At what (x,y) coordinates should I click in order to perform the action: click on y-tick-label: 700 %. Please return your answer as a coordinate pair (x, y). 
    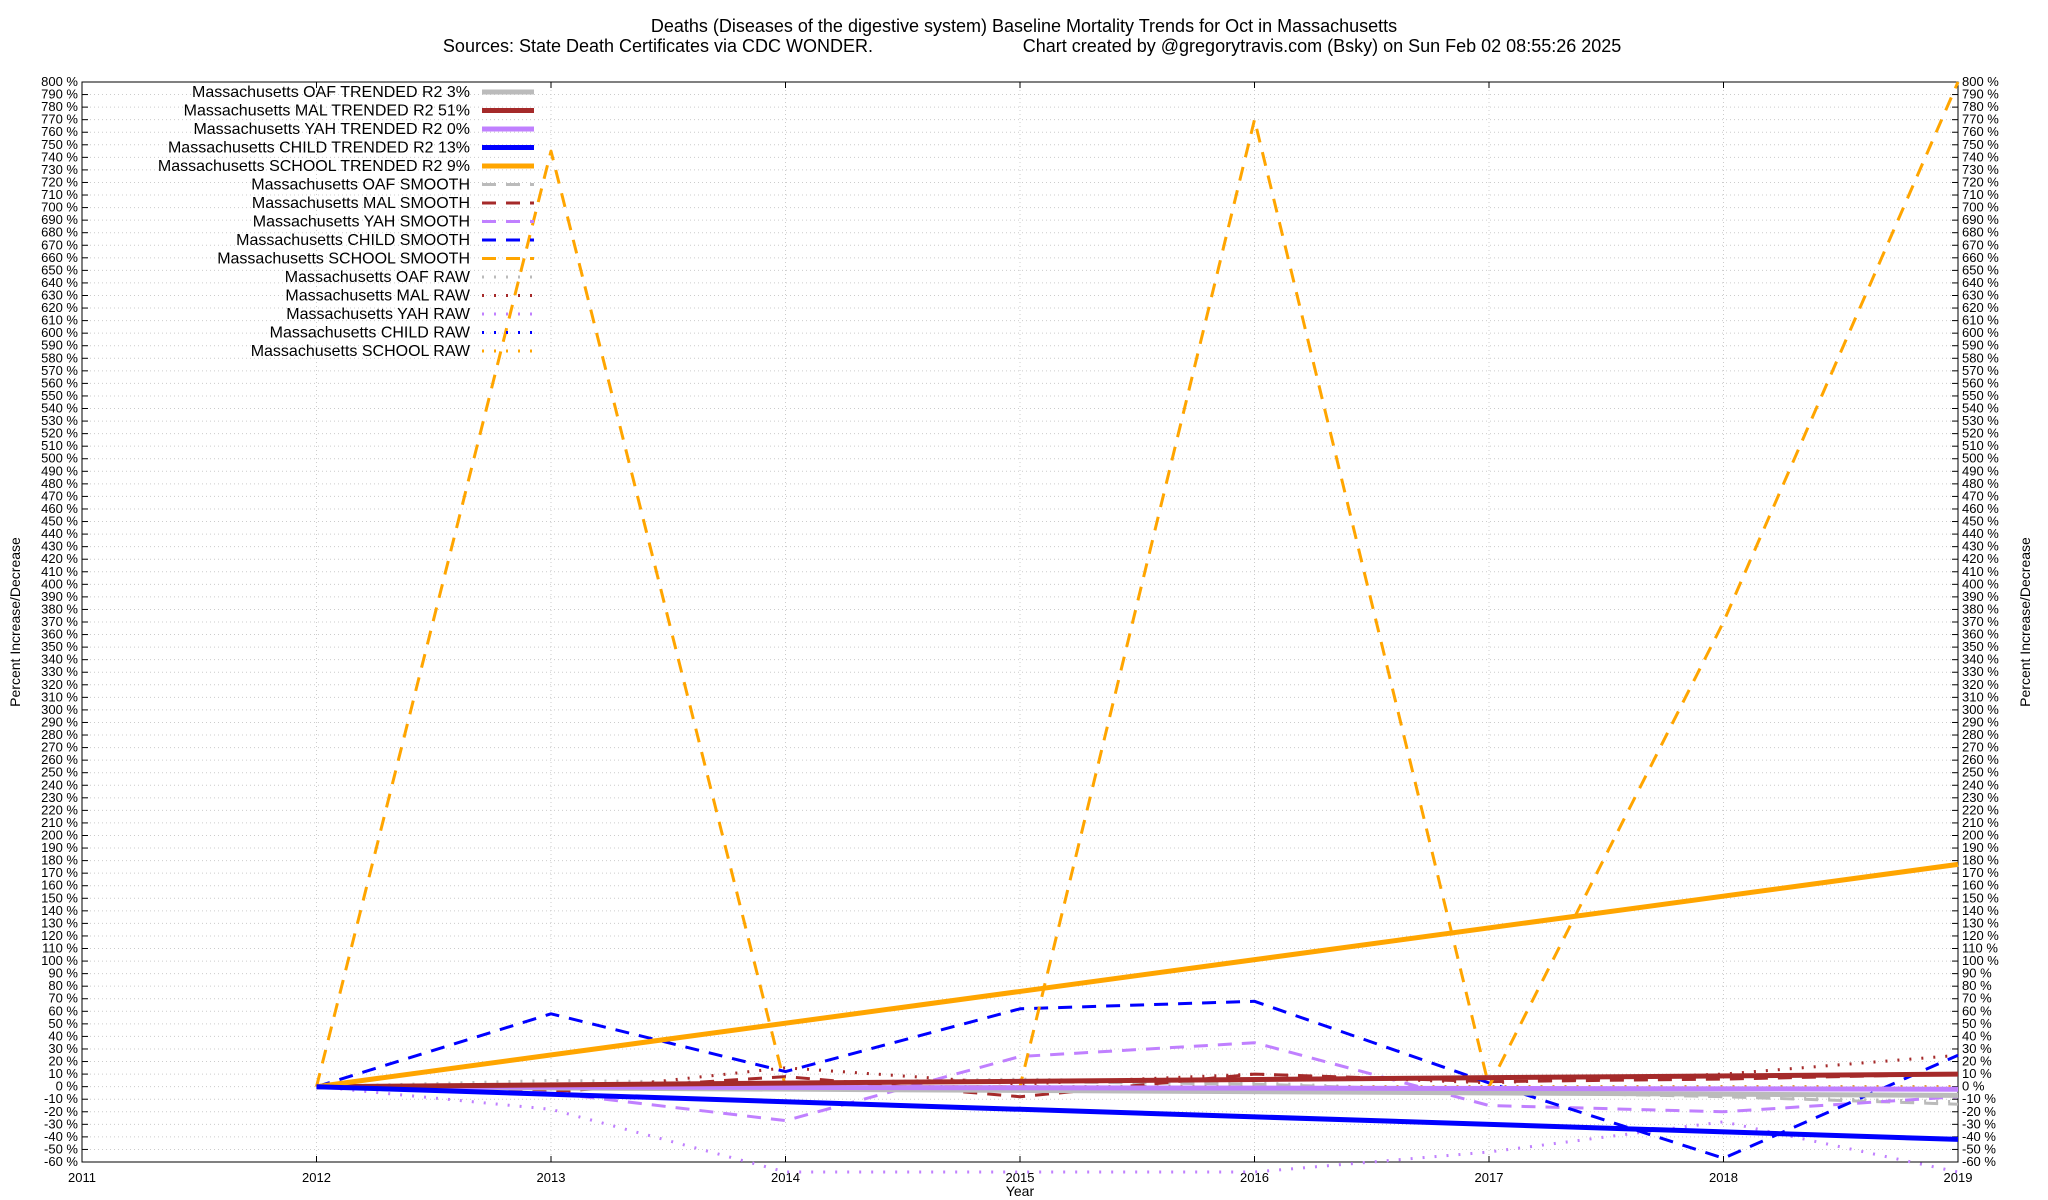
    Looking at the image, I should click on (59, 207).